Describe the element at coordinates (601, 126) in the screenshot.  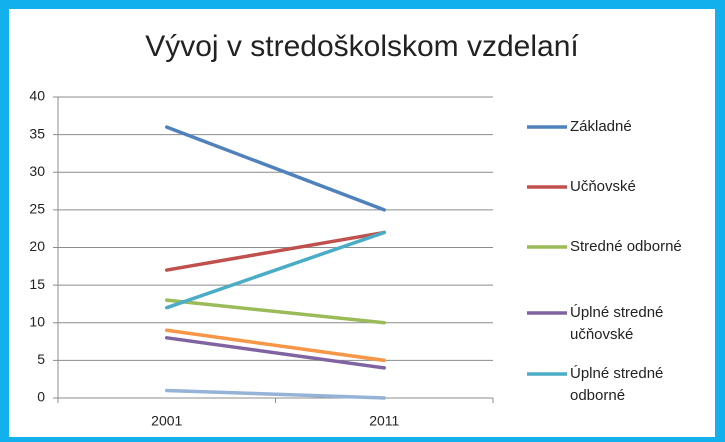
I see `legend-label: Základné` at that location.